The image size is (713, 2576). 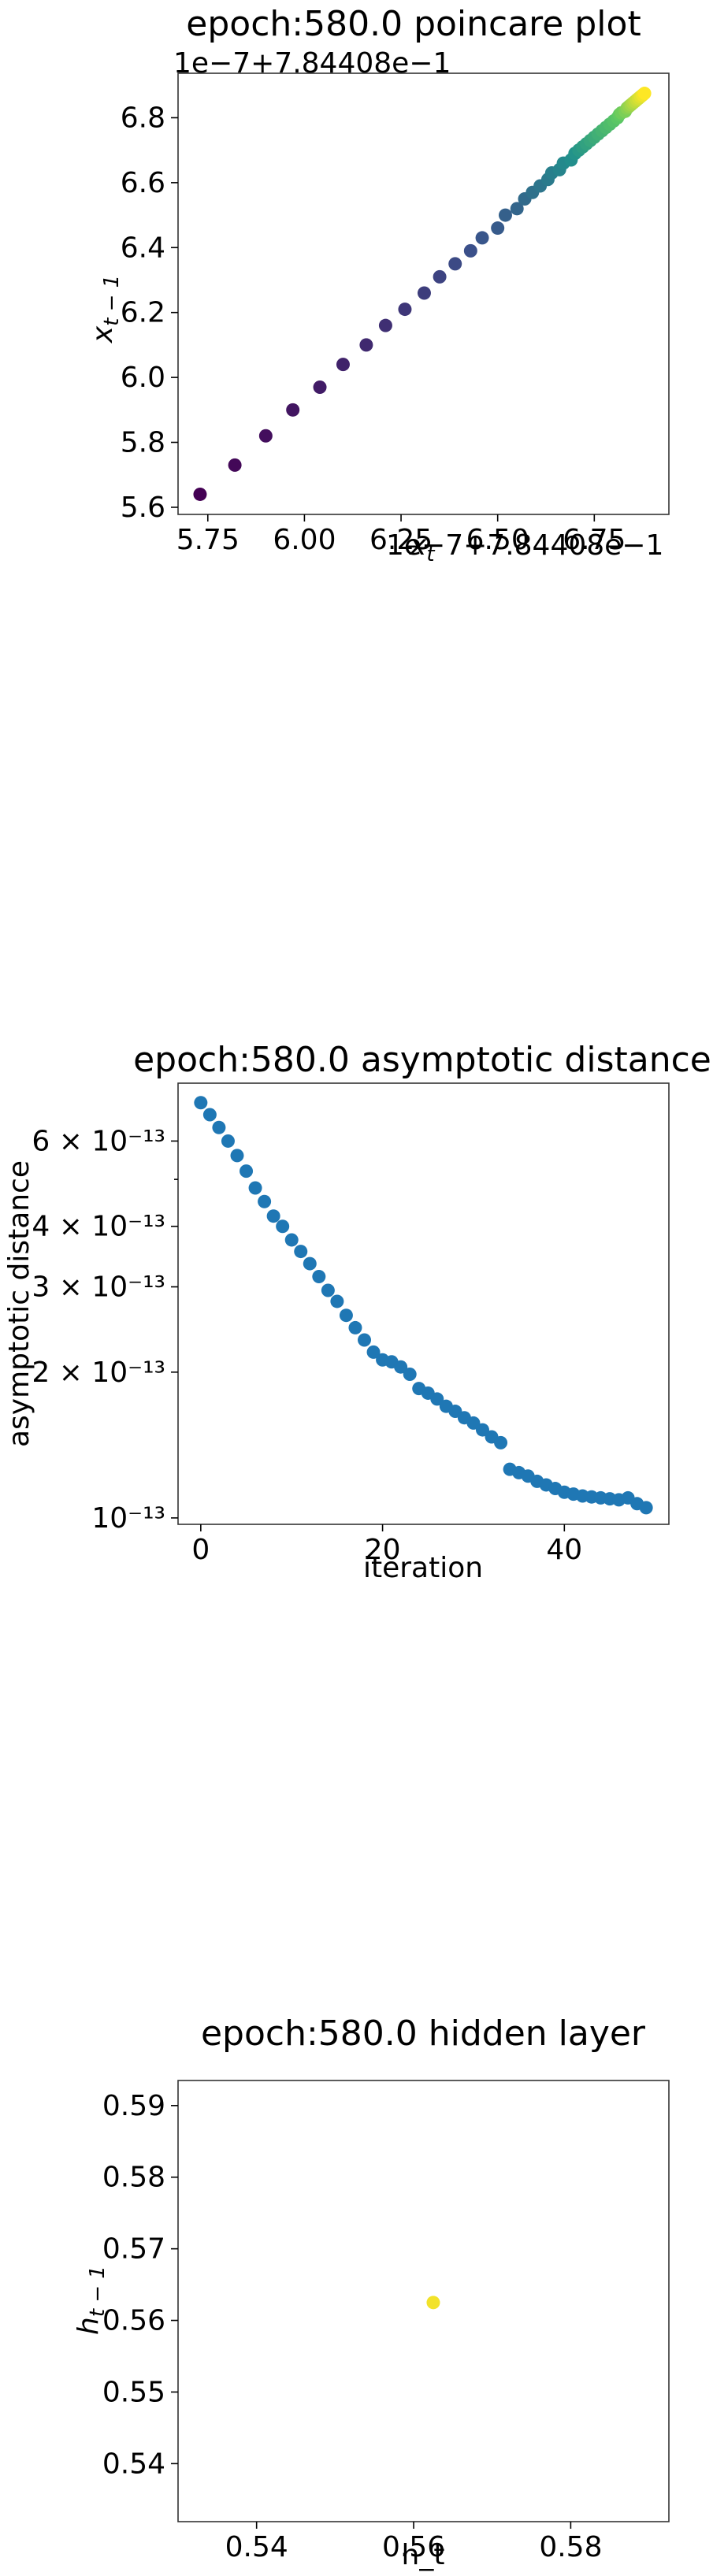 What do you see at coordinates (564, 1550) in the screenshot?
I see `asymptotic-x-tick-label: 40` at bounding box center [564, 1550].